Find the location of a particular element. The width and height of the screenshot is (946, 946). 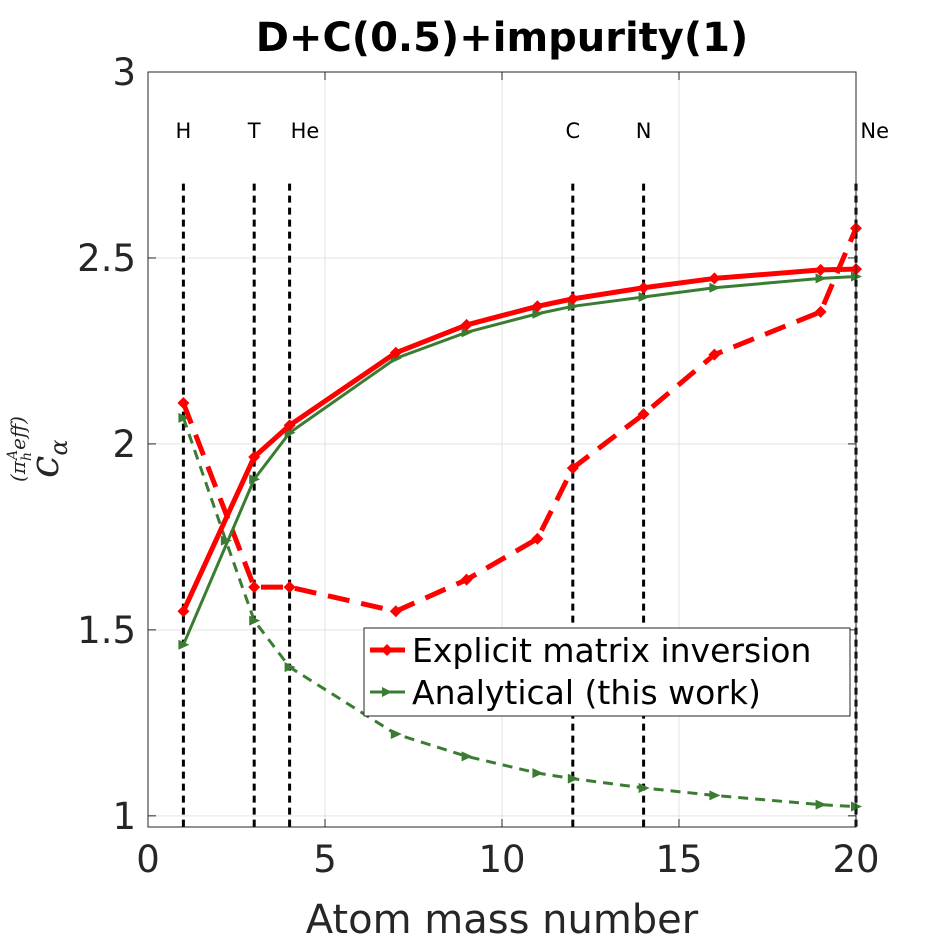

element-label-Ne: Ne is located at coordinates (874, 131).